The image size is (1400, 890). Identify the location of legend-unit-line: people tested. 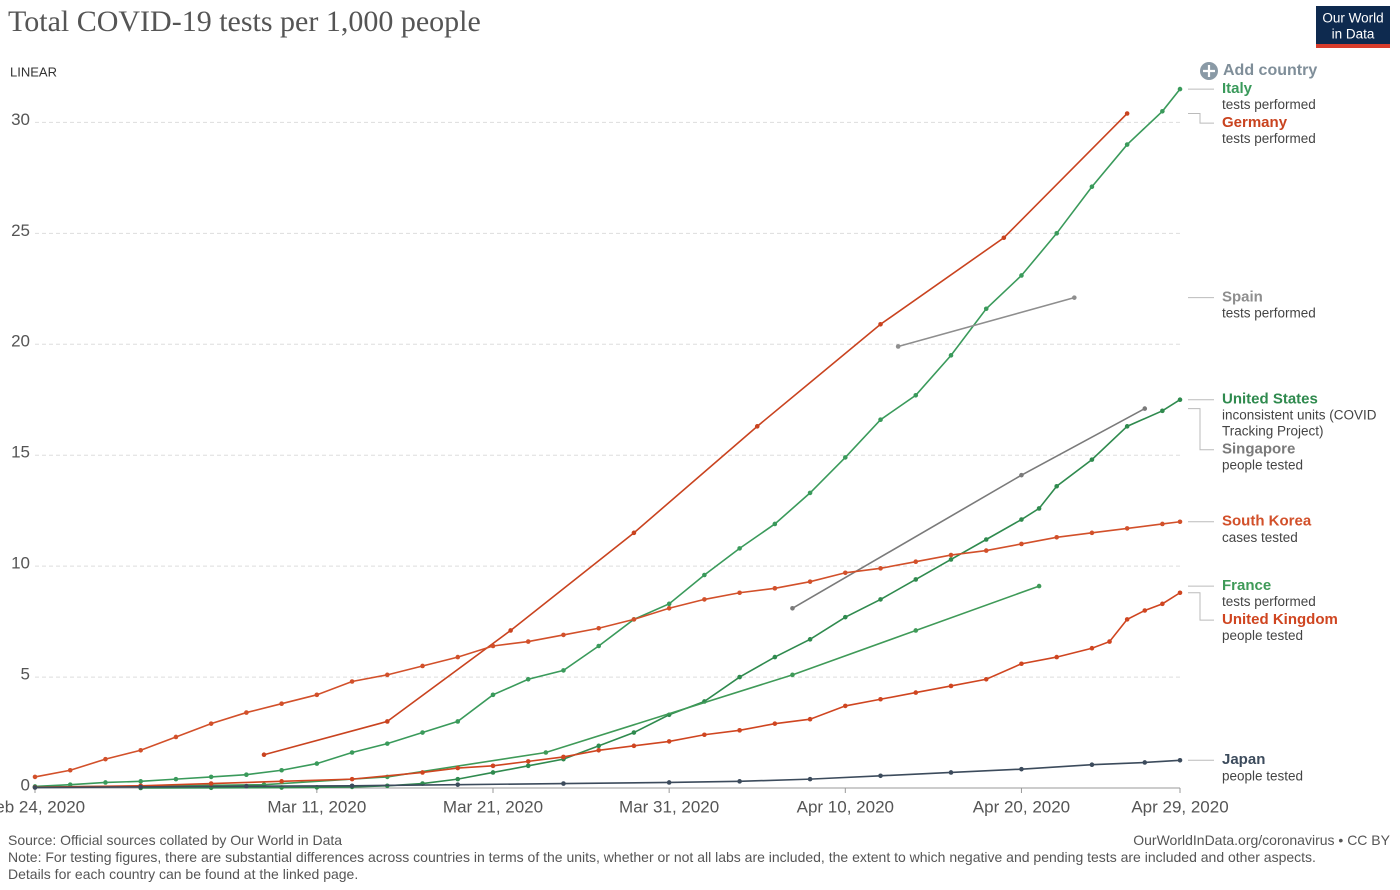
(1262, 464).